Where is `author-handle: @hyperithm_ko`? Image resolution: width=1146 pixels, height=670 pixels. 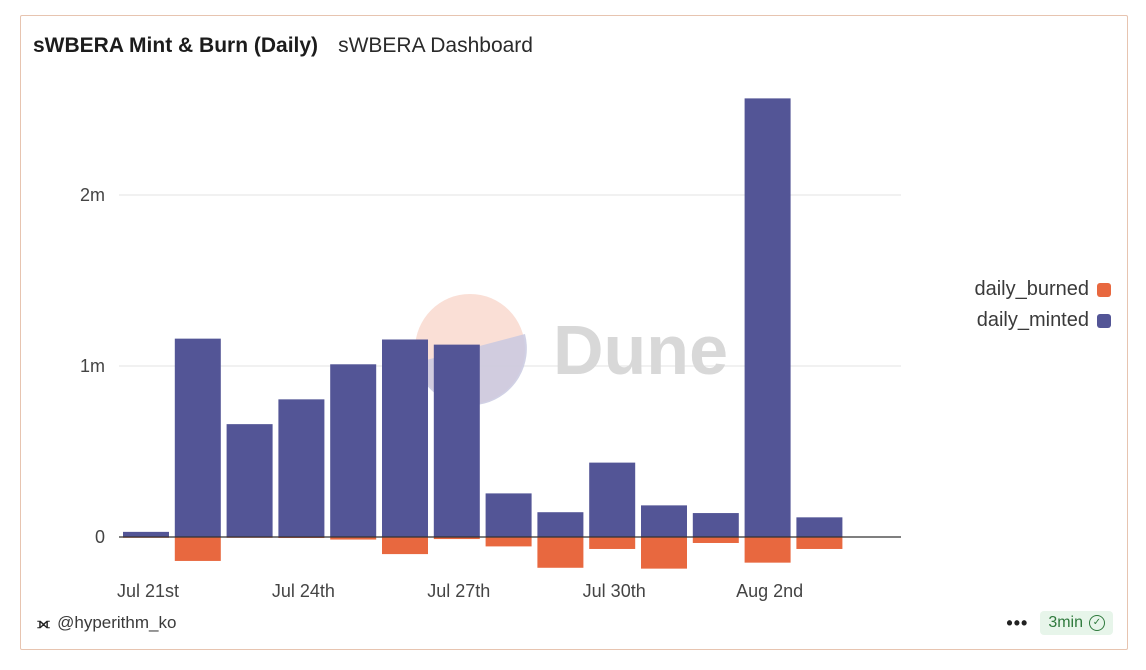
author-handle: @hyperithm_ko is located at coordinates (117, 622).